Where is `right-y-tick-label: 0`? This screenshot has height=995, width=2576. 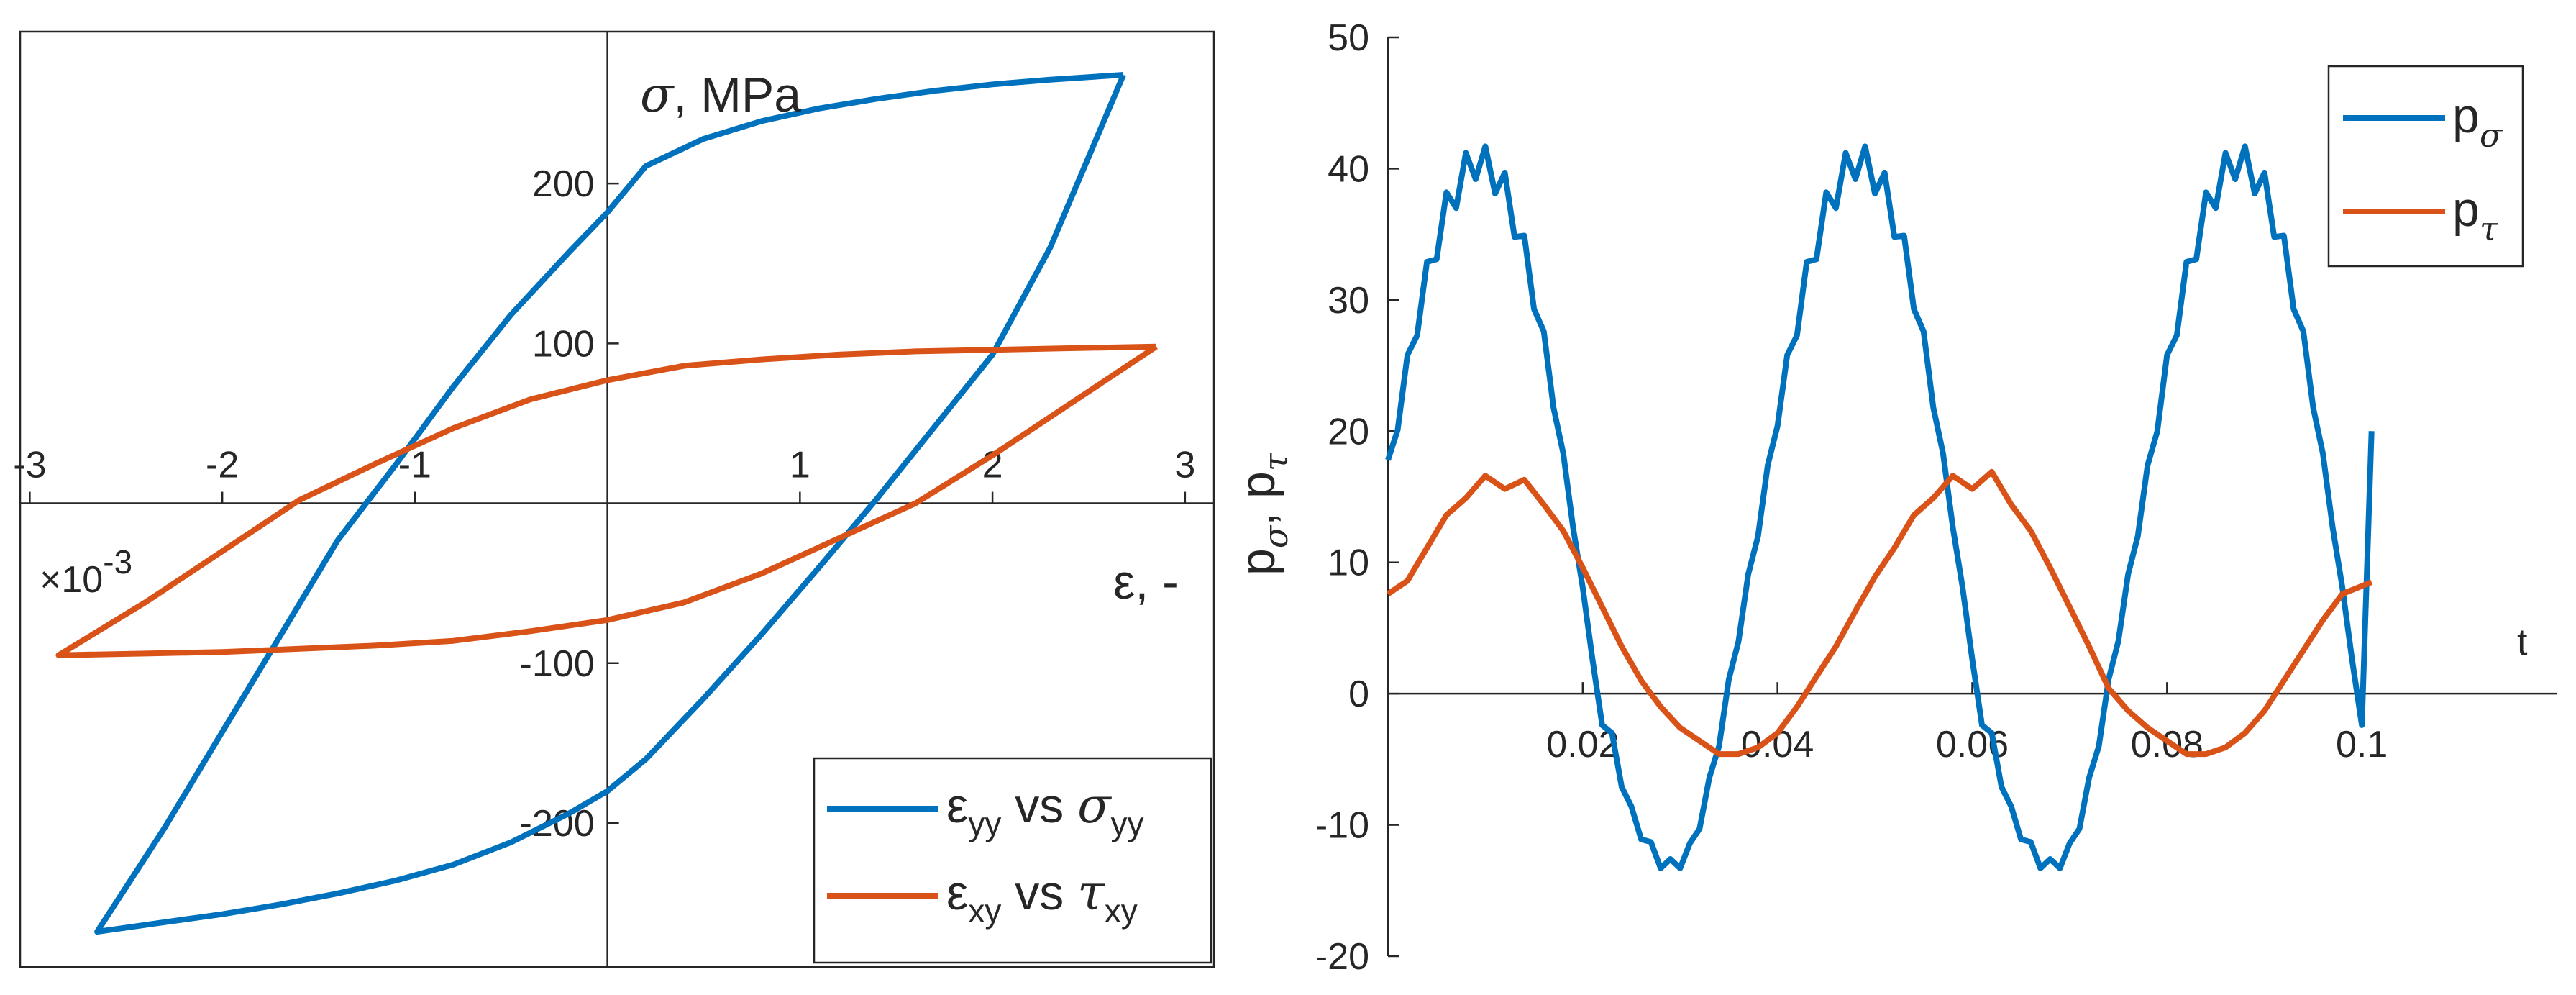 right-y-tick-label: 0 is located at coordinates (1358, 694).